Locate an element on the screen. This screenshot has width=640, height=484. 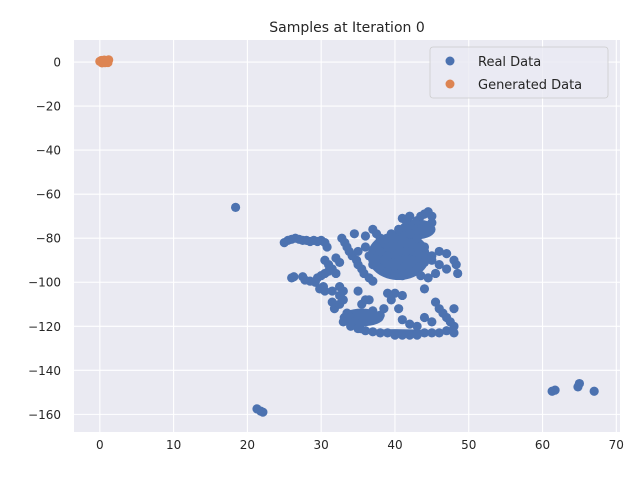
y-tick-label: 0 is located at coordinates (57, 63).